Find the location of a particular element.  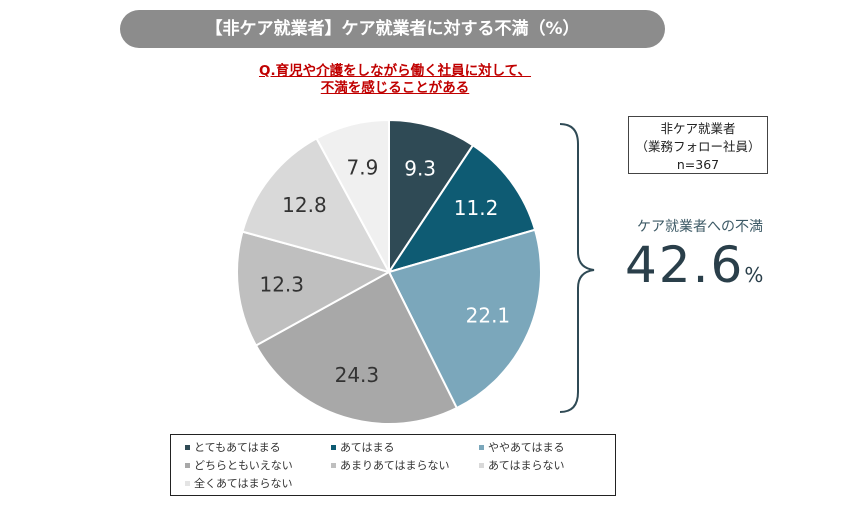

chart-title: 【非ケア就業者】ケア就業者に対する不満（%） is located at coordinates (392, 29).